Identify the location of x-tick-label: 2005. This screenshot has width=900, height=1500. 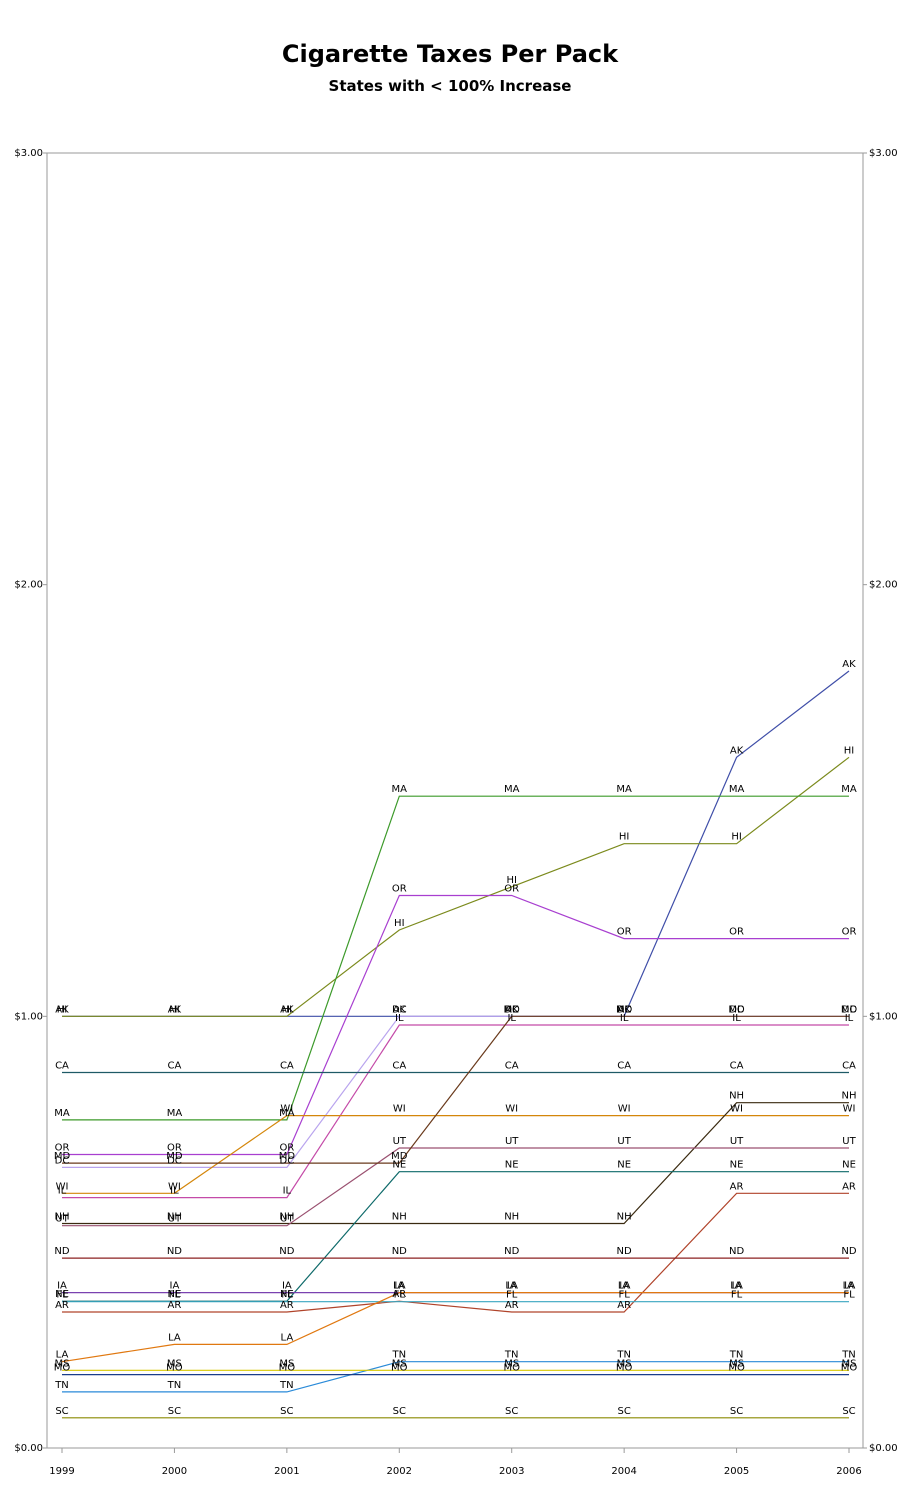
(736, 1471).